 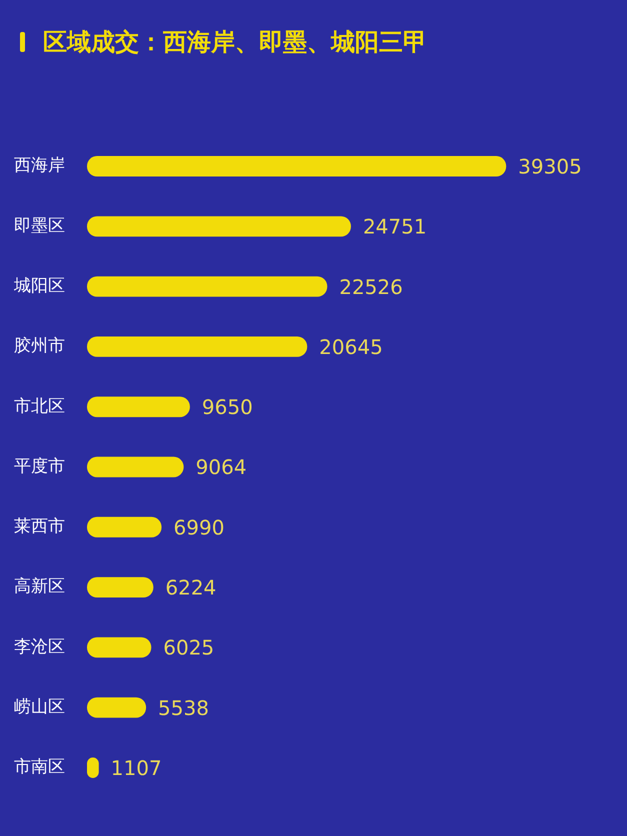 I want to click on data-label: 6025, so click(x=188, y=648).